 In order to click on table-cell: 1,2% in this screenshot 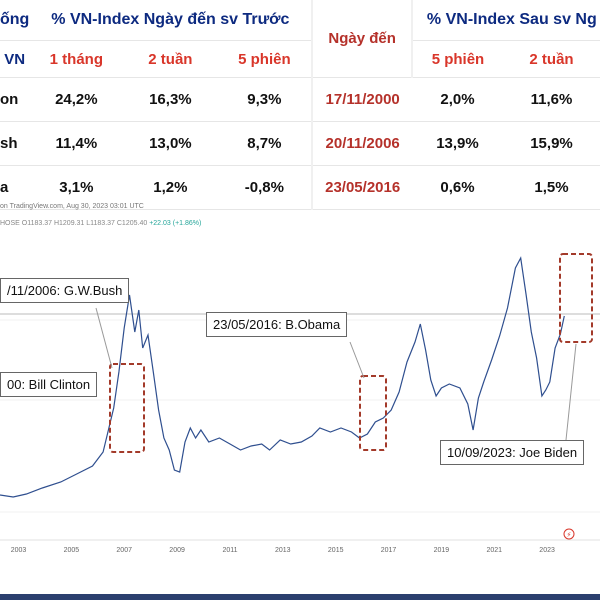, I will do `click(170, 187)`.